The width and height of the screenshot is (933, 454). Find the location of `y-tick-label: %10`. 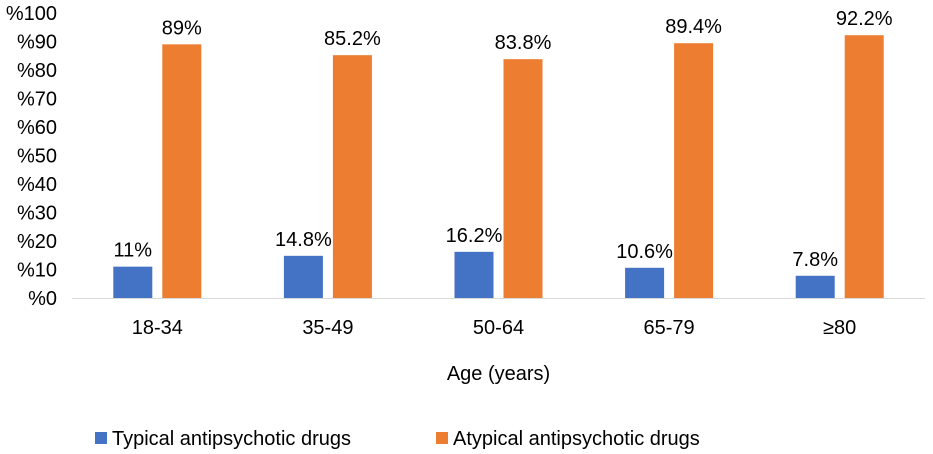

y-tick-label: %10 is located at coordinates (37, 271).